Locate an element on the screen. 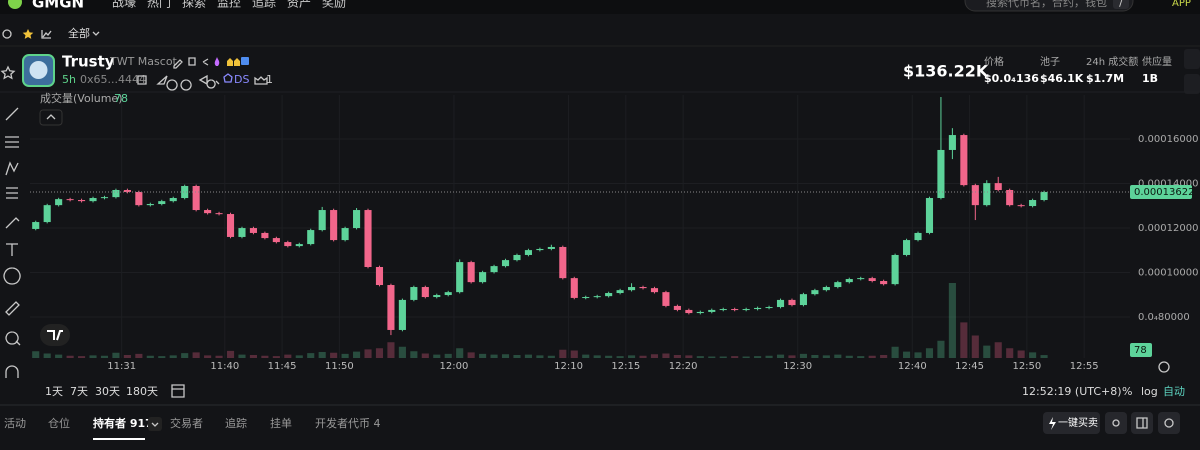  tab: 持有者 917 is located at coordinates (123, 423).